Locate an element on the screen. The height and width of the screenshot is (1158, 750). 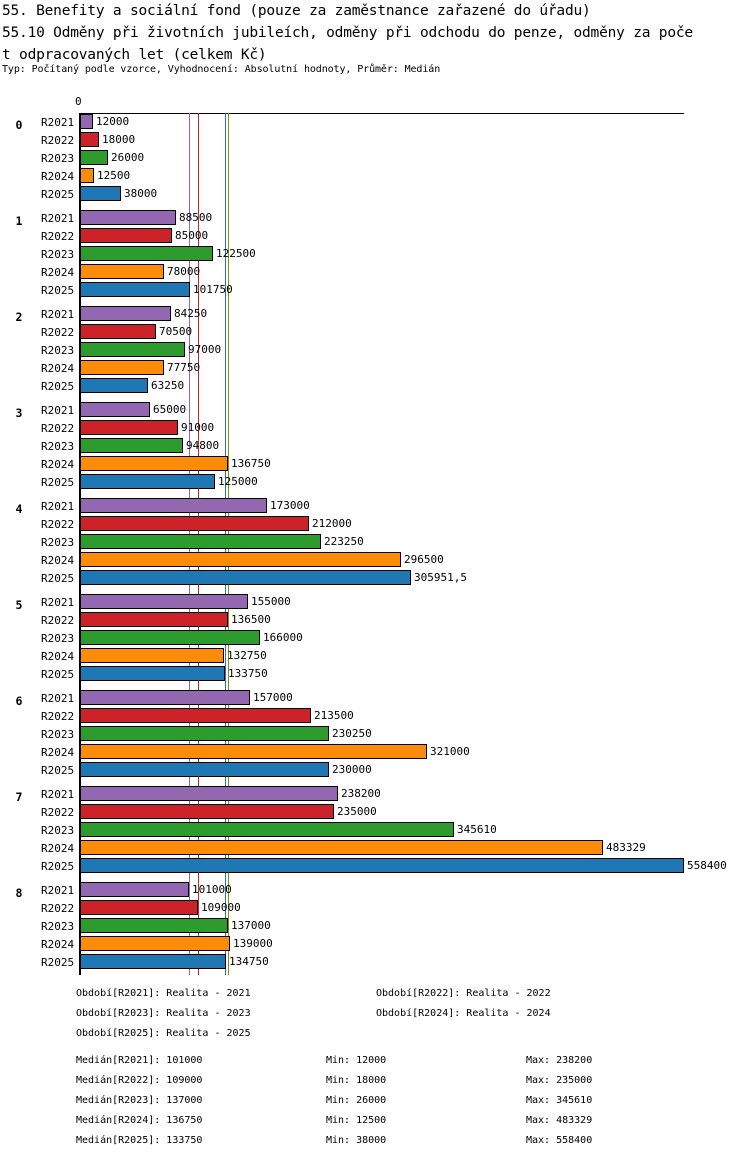
title-line-3: t odpracovaných let (celkem Kč) is located at coordinates (134, 55).